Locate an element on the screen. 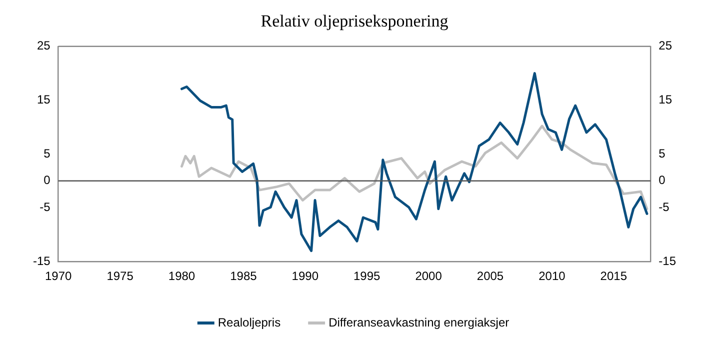  y-tick-label: 25 is located at coordinates (43, 45).